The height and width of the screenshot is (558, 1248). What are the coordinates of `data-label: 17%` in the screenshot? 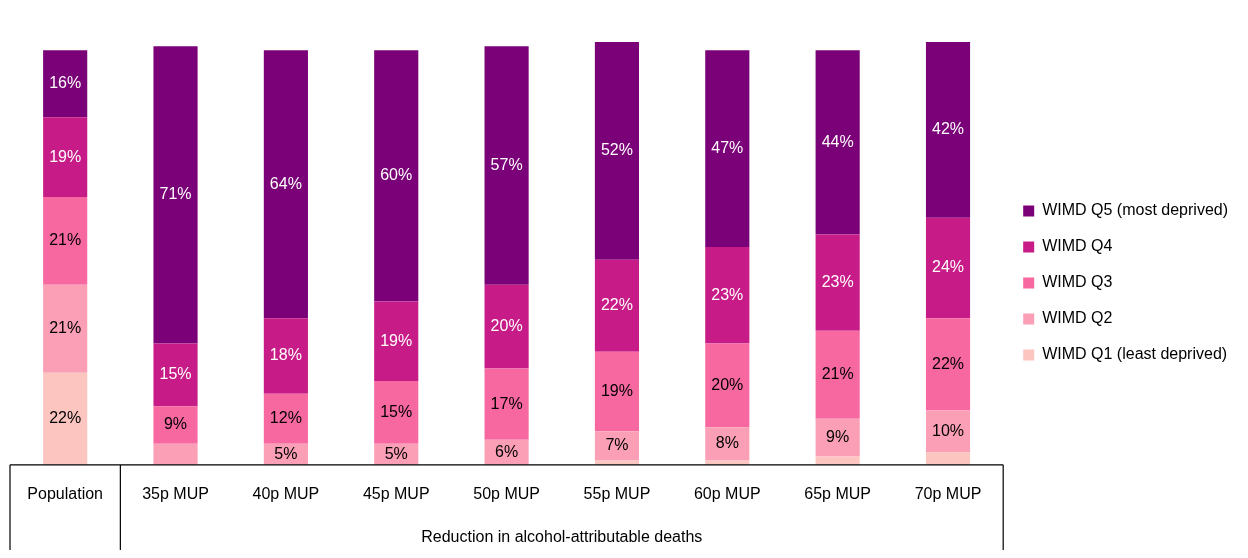 It's located at (506, 403).